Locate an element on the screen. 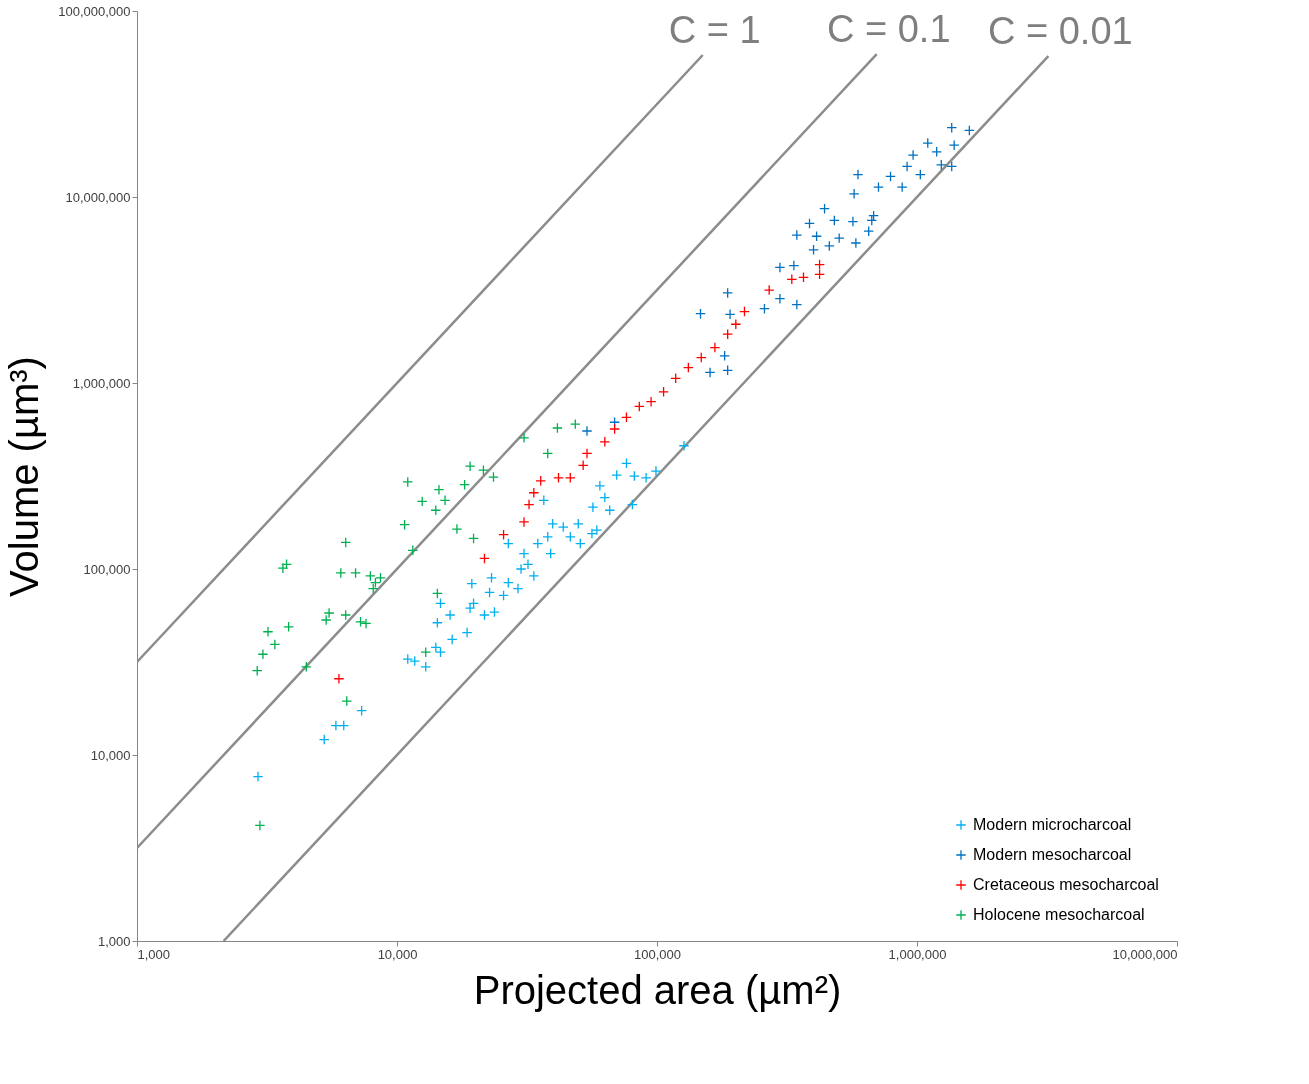 The height and width of the screenshot is (1084, 1309). x-tick-label: 1,000,000 is located at coordinates (917, 954).